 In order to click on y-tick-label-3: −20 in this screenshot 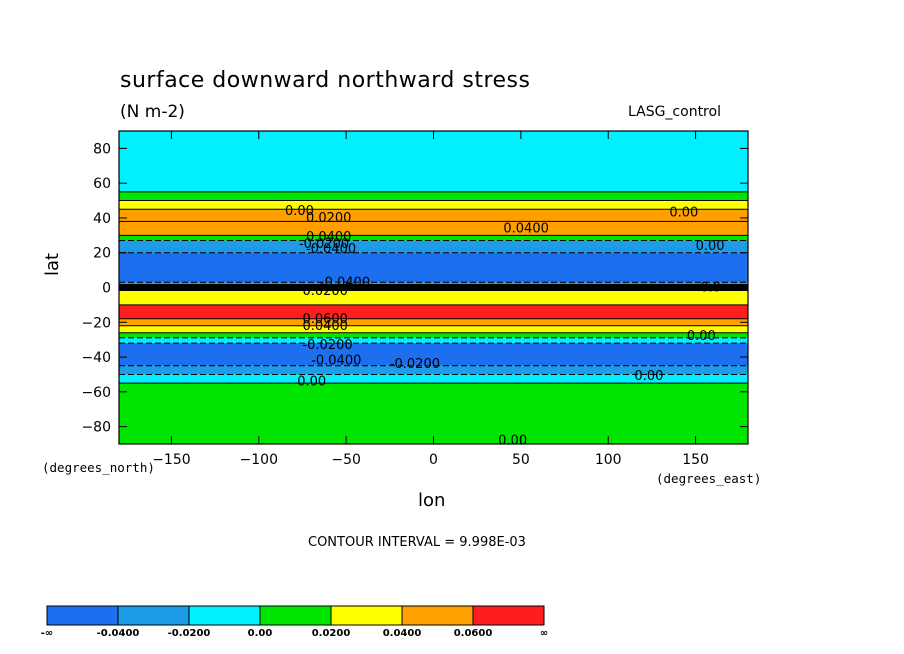, I will do `click(96, 323)`.